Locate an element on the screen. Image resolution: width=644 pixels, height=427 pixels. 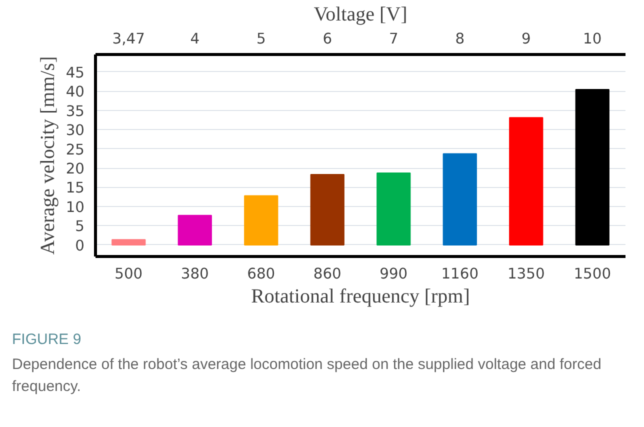
text: 9 is located at coordinates (526, 39).